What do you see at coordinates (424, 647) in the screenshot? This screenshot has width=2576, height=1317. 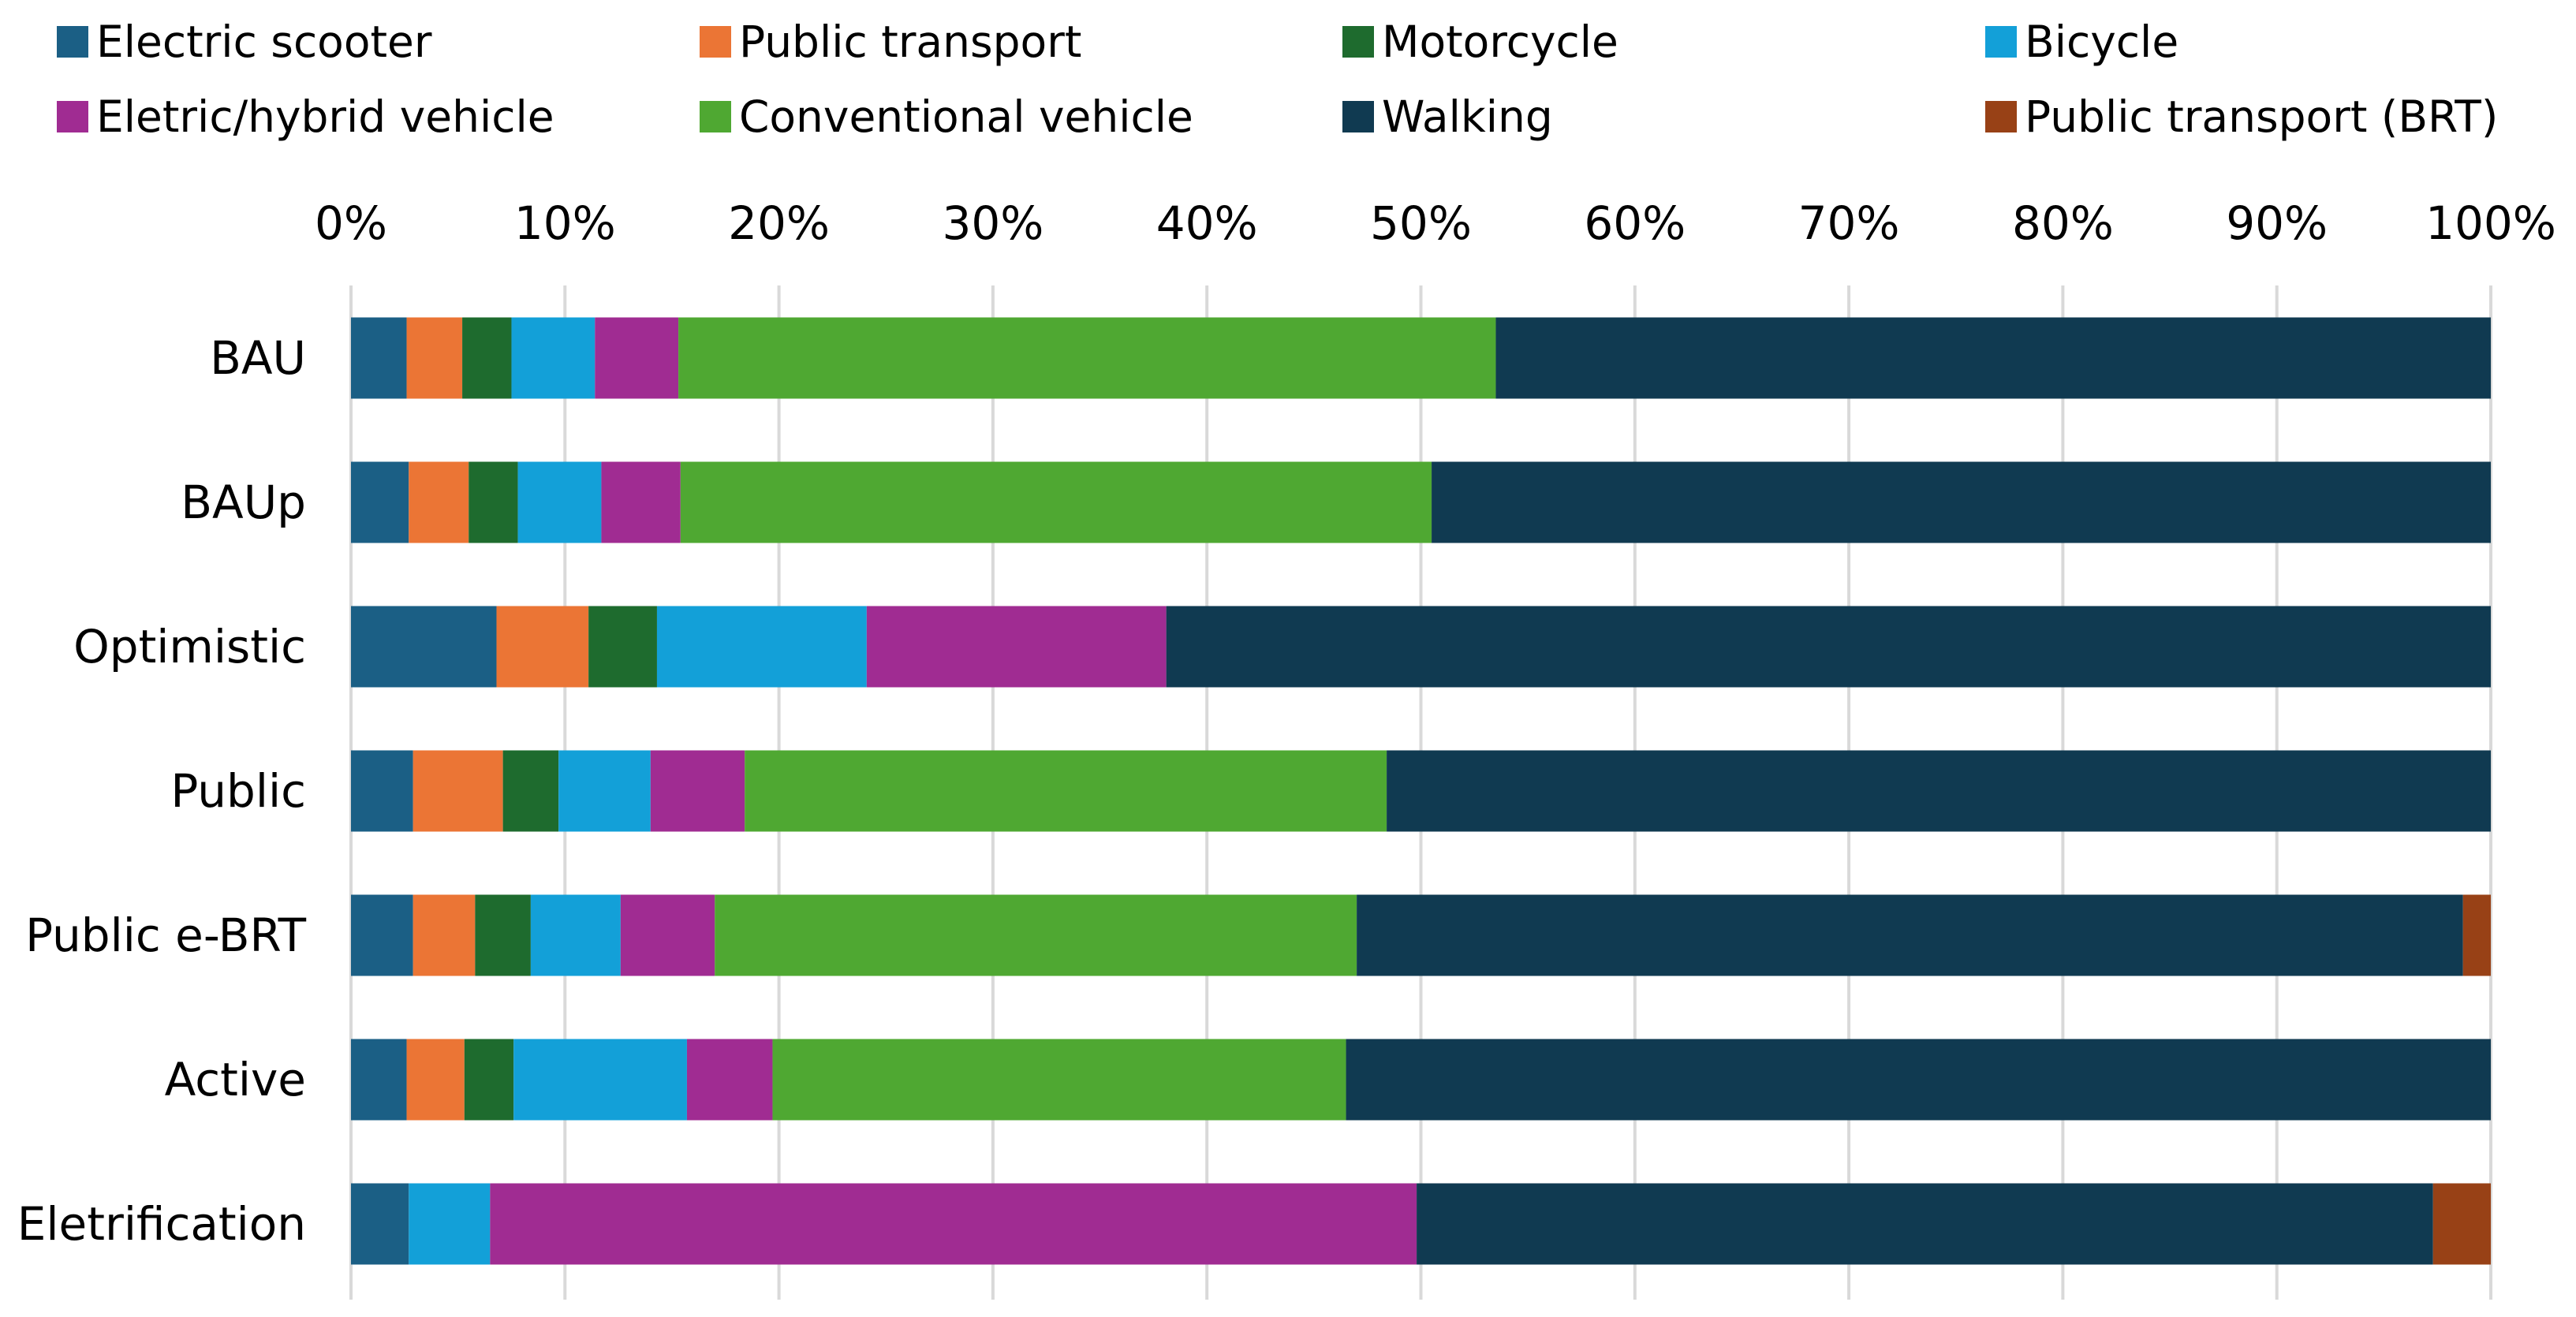 I see `bar-segment-optimistic-electric-scooter` at bounding box center [424, 647].